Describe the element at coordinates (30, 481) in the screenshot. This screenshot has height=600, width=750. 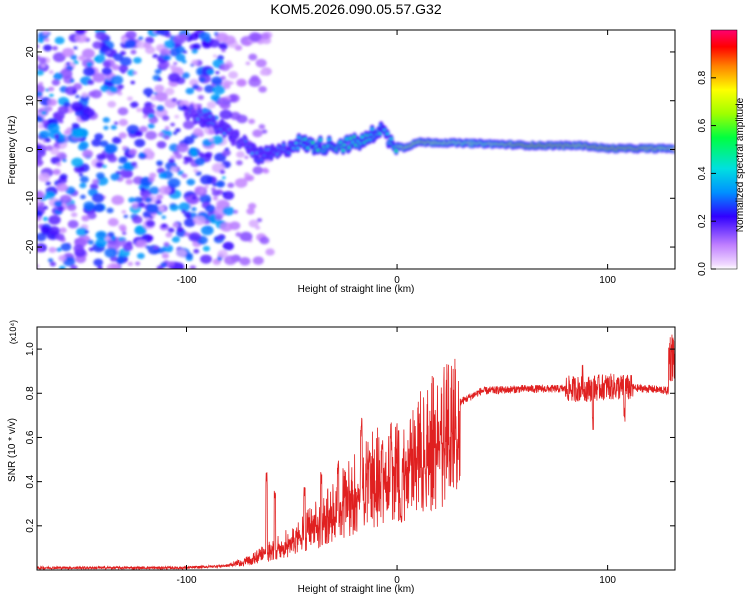
I see `y-tick-label: 0.4` at that location.